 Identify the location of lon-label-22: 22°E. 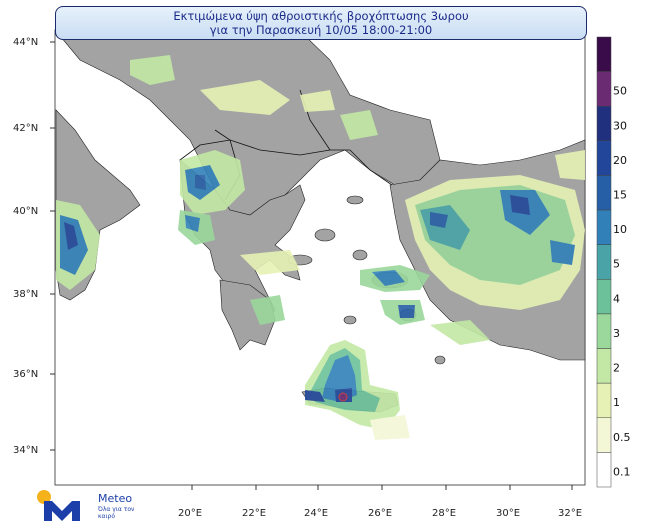
(254, 513).